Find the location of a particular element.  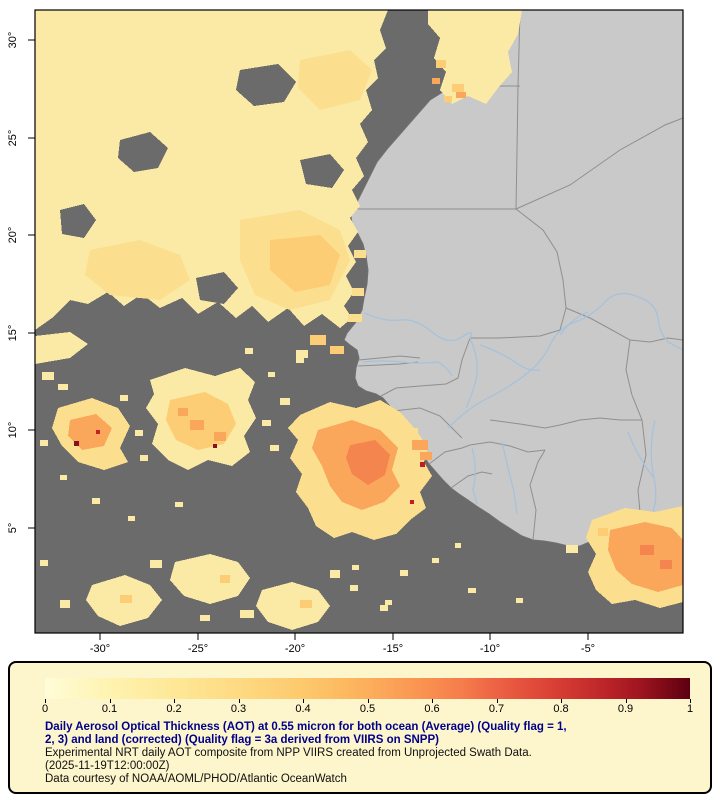

x-axis-label: -25° is located at coordinates (198, 649).